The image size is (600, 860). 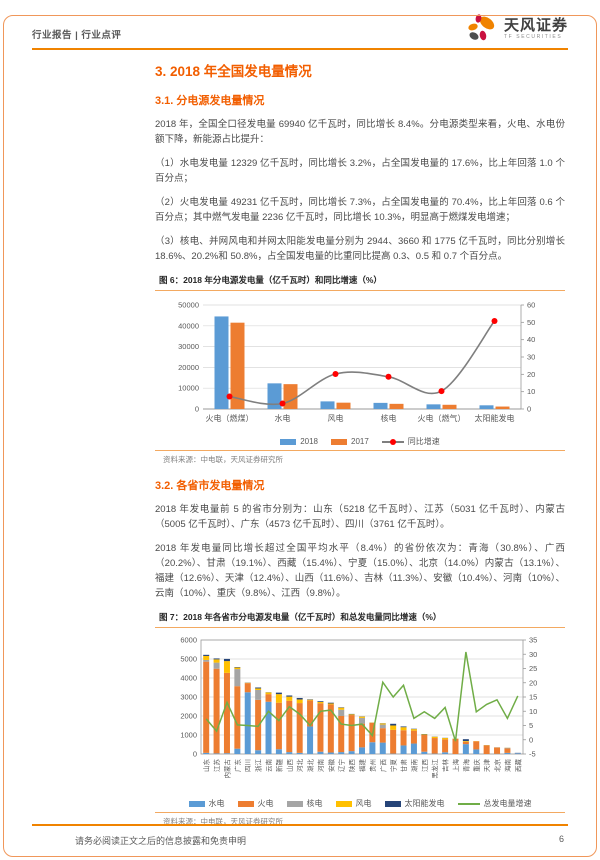 What do you see at coordinates (495, 803) in the screenshot?
I see `legend-item-line: 总发电量增速` at bounding box center [495, 803].